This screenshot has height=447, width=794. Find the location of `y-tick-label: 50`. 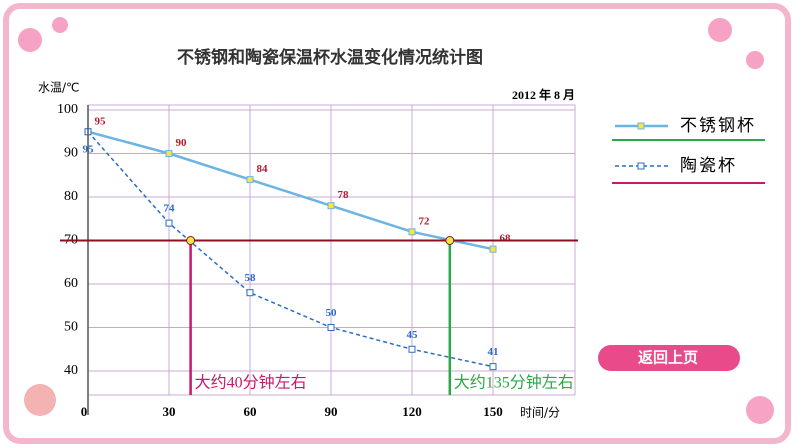

y-tick-label: 50 is located at coordinates (71, 327).